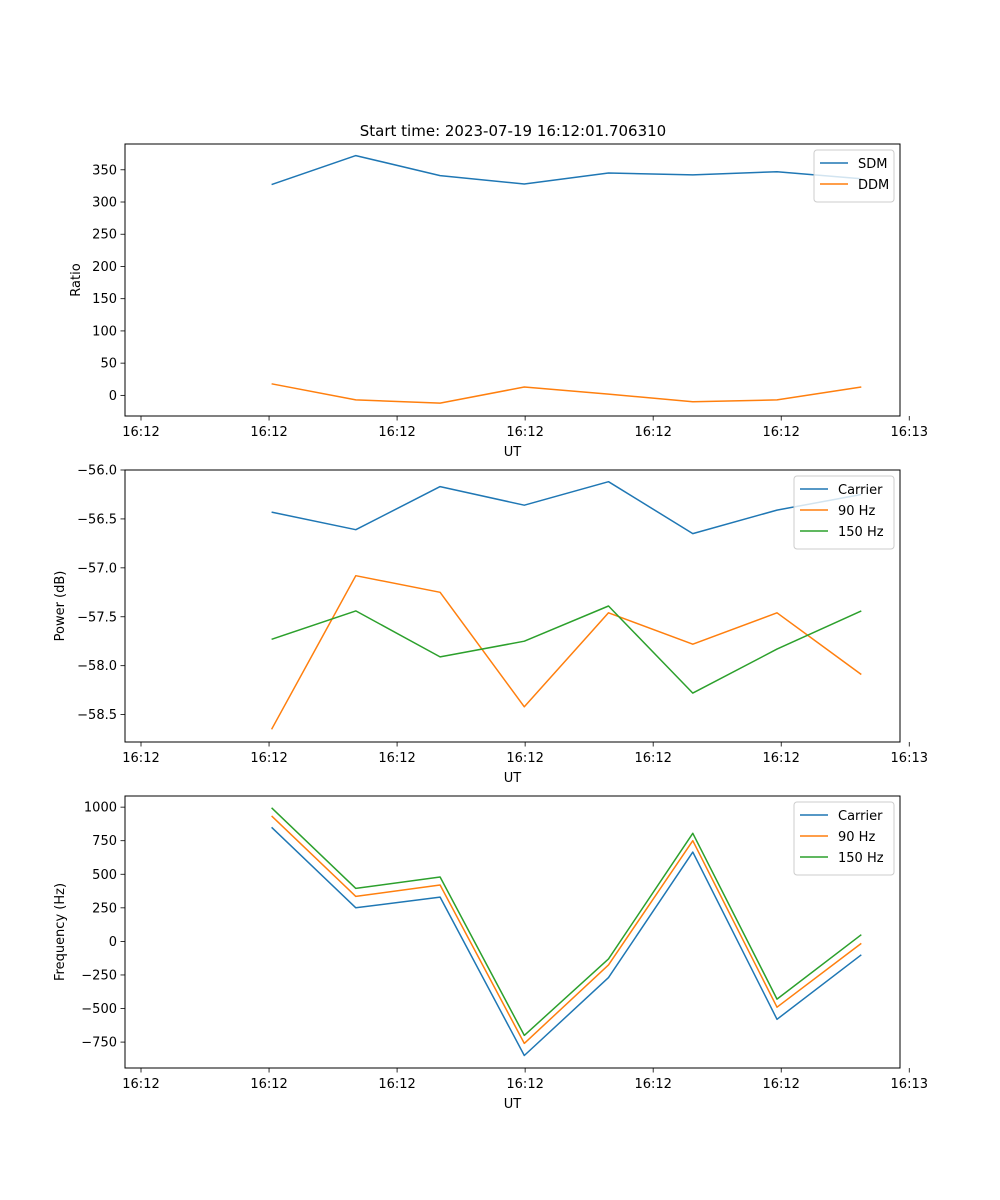  What do you see at coordinates (60, 932) in the screenshot?
I see `frequency-y-axis-label: Frequency (Hz)` at bounding box center [60, 932].